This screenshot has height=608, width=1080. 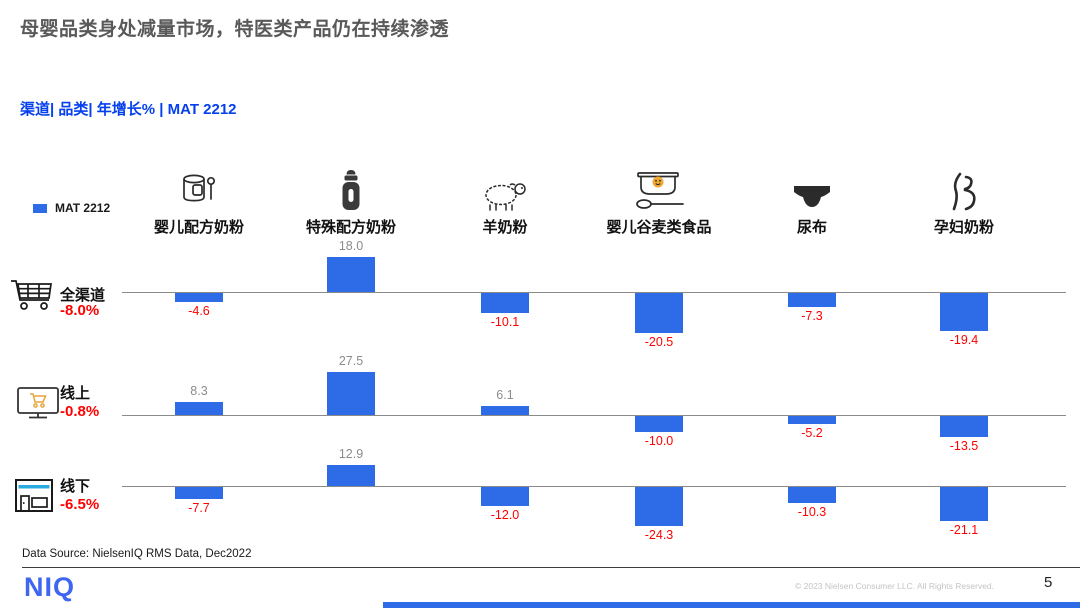 What do you see at coordinates (199, 508) in the screenshot?
I see `bar-value-label: -7.7` at bounding box center [199, 508].